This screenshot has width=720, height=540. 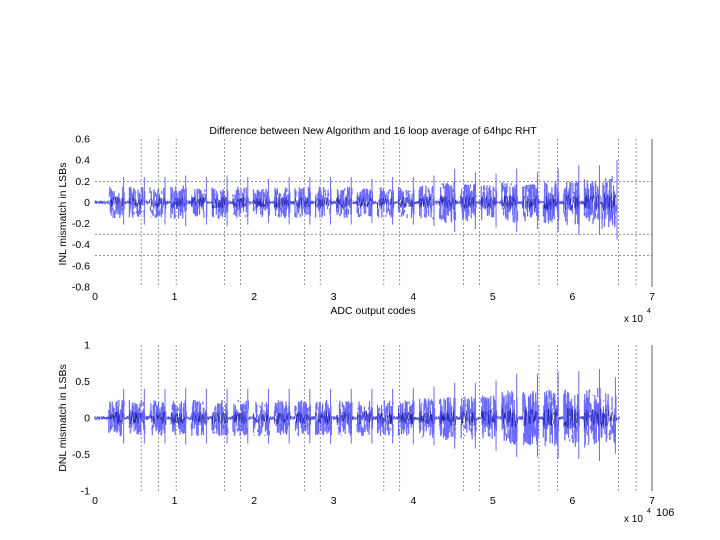 What do you see at coordinates (665, 513) in the screenshot?
I see `page-number: 106` at bounding box center [665, 513].